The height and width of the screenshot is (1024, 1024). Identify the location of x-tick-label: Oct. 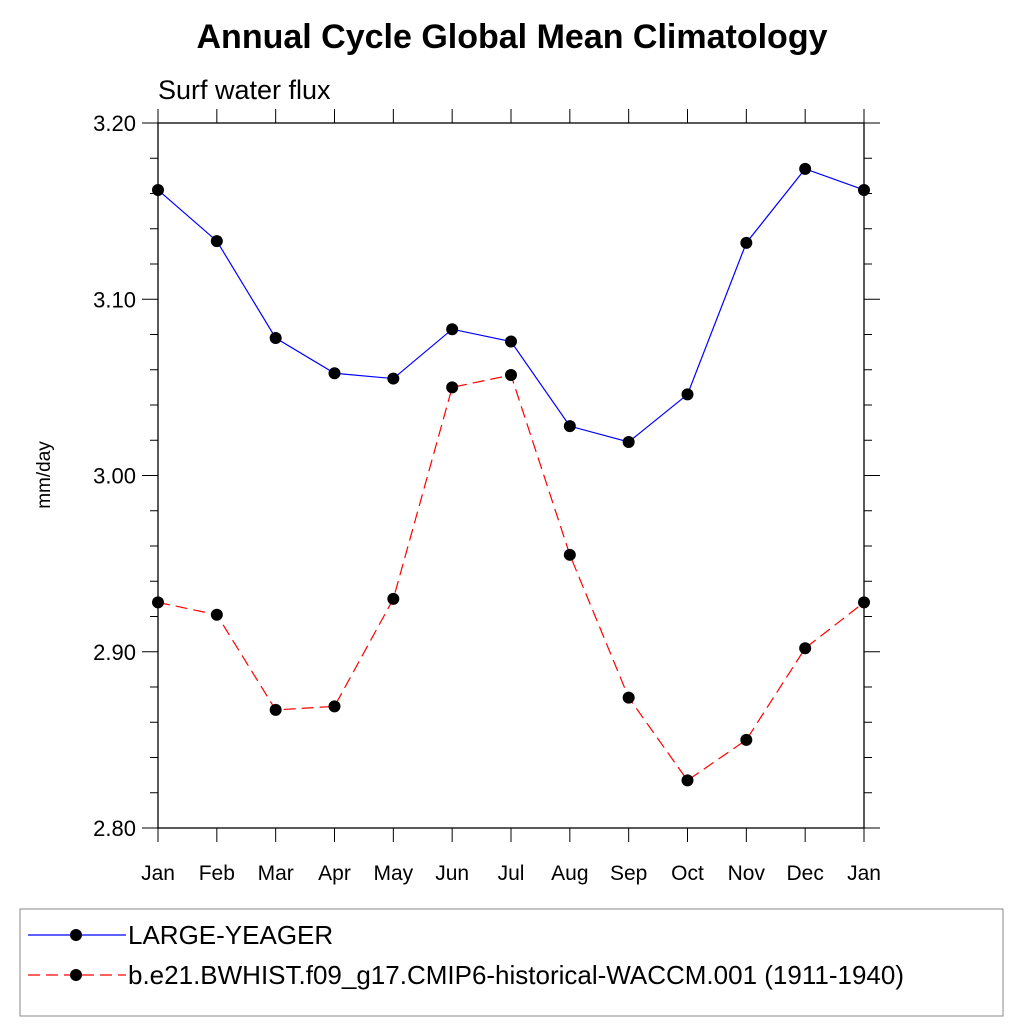
(687, 873).